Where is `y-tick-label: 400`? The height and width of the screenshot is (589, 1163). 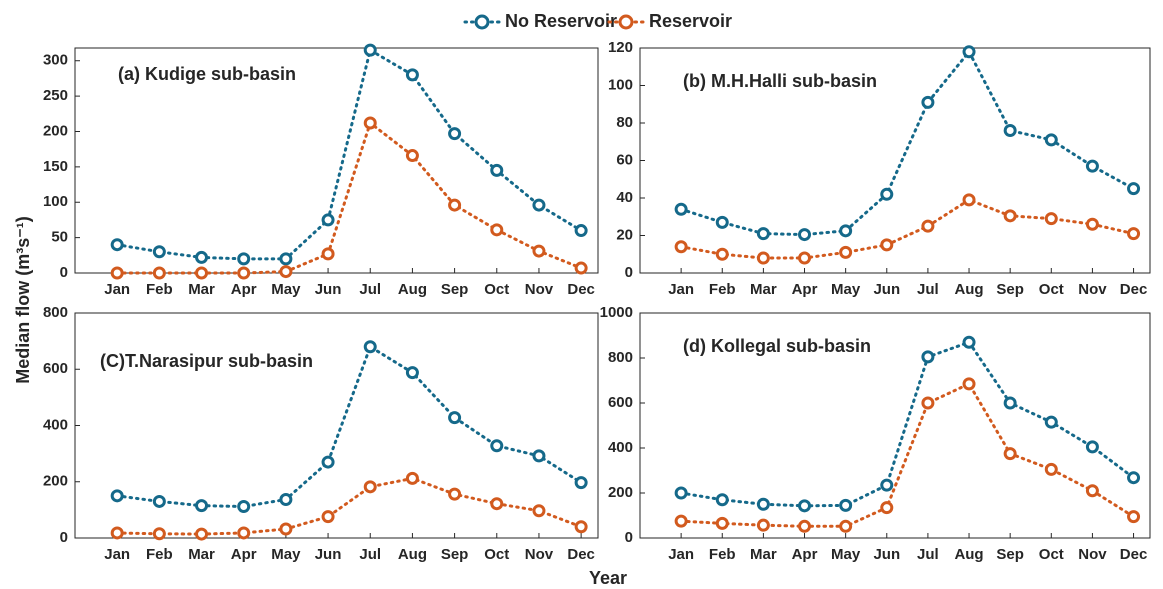
y-tick-label: 400 is located at coordinates (55, 424).